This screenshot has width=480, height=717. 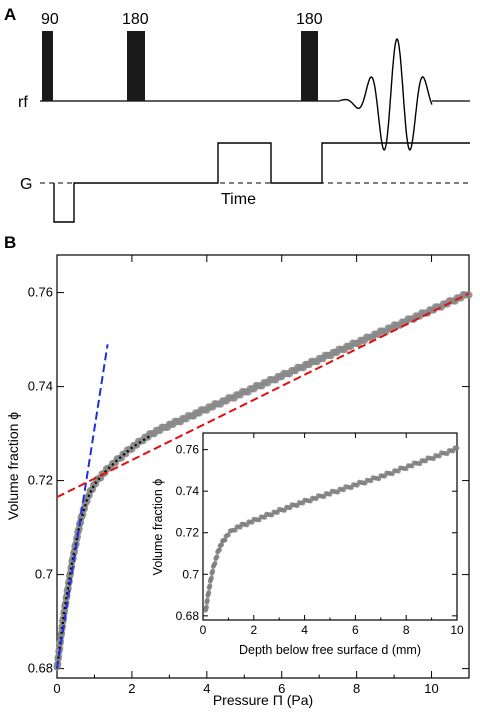 What do you see at coordinates (26, 184) in the screenshot?
I see `g-axis-label: G` at bounding box center [26, 184].